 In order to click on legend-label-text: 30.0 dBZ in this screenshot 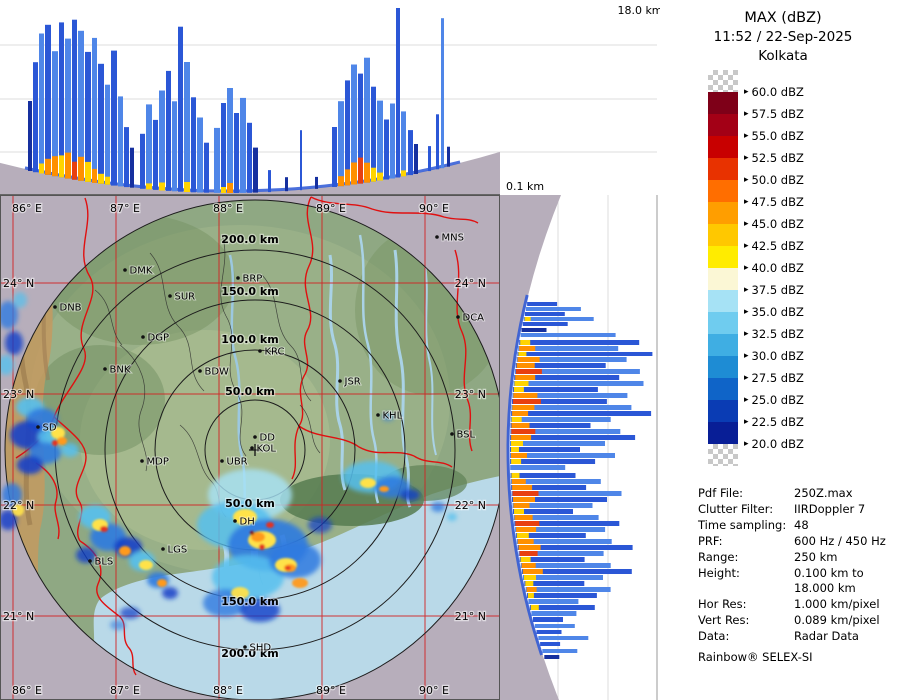, I will do `click(777, 355)`.